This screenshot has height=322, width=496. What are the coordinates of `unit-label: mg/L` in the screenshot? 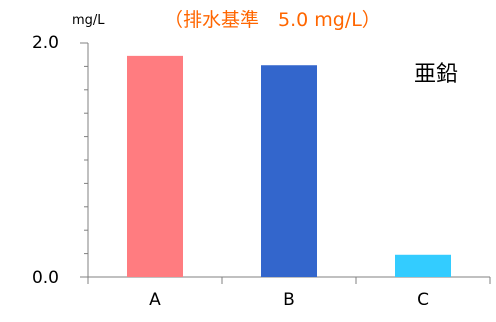 It's located at (88, 20).